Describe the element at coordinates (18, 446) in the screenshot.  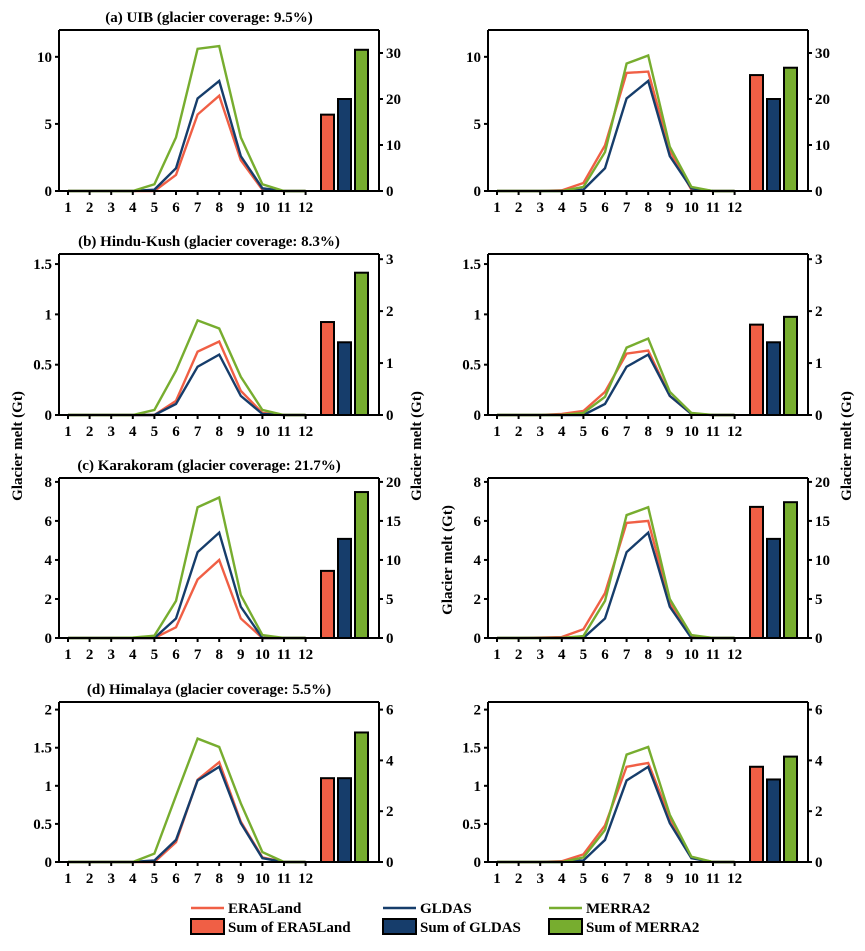
I see `ylabel-left: Glacier melt (Gt)` at that location.